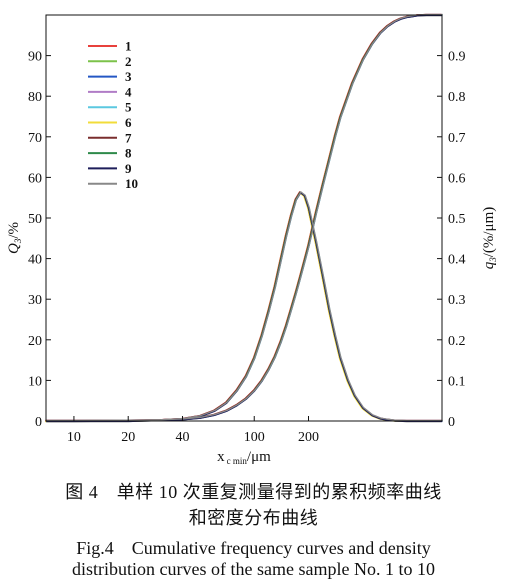 The height and width of the screenshot is (585, 507). What do you see at coordinates (35, 178) in the screenshot?
I see `left-tick-label-60: 60` at bounding box center [35, 178].